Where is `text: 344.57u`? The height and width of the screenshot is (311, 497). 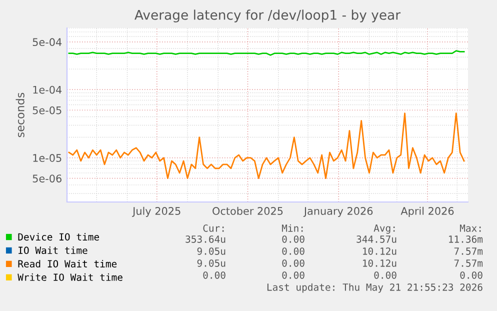
text: 344.57u is located at coordinates (376, 239).